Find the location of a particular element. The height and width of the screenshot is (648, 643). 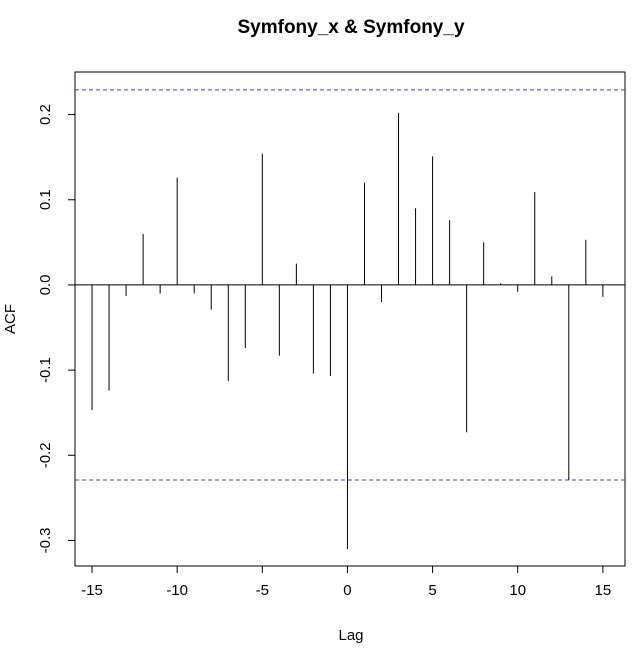

y-tick-label: -0.3 is located at coordinates (45, 541).